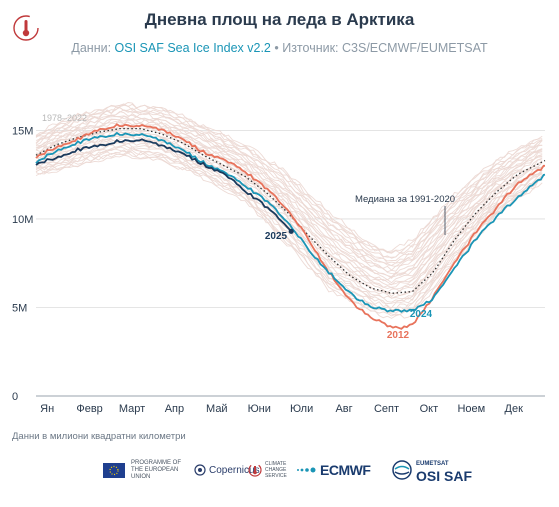 The width and height of the screenshot is (559, 507). Describe the element at coordinates (99, 436) in the screenshot. I see `footnote: Данни в милиони квадратни километри` at that location.